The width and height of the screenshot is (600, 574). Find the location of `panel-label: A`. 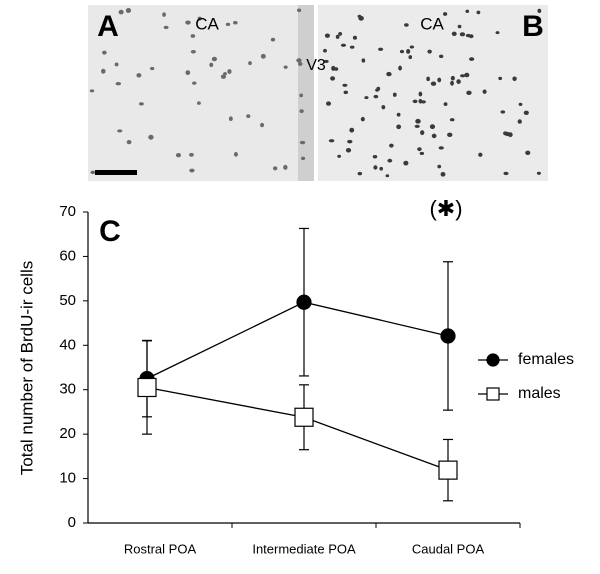

panel-label: A is located at coordinates (108, 26).